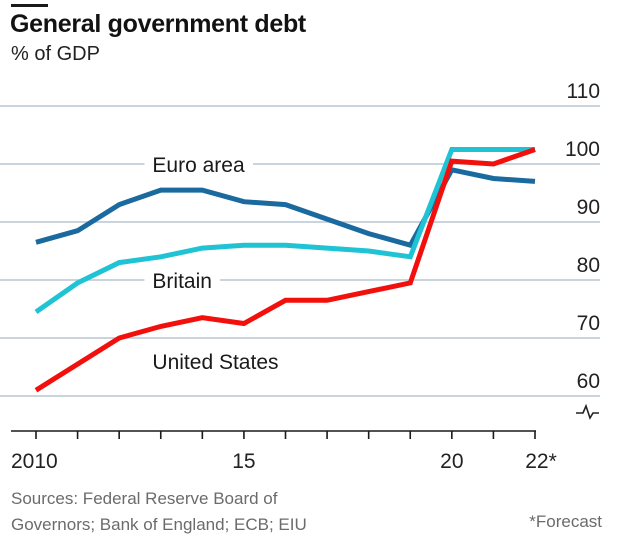 The height and width of the screenshot is (558, 618). What do you see at coordinates (243, 461) in the screenshot?
I see `x-tick-label-2015: 15` at bounding box center [243, 461].